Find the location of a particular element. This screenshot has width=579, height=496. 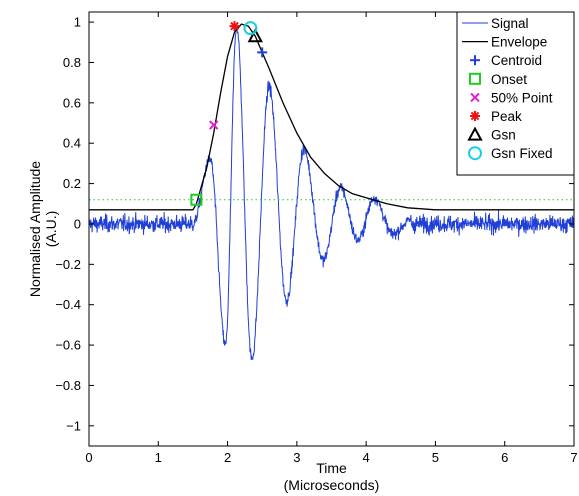

x-tick-label: 0 is located at coordinates (88, 457).